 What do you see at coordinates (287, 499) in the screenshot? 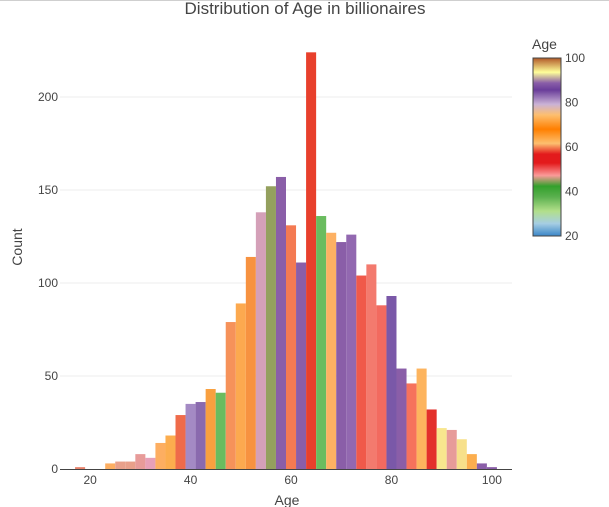
I see `x-axis-title: Age` at bounding box center [287, 499].